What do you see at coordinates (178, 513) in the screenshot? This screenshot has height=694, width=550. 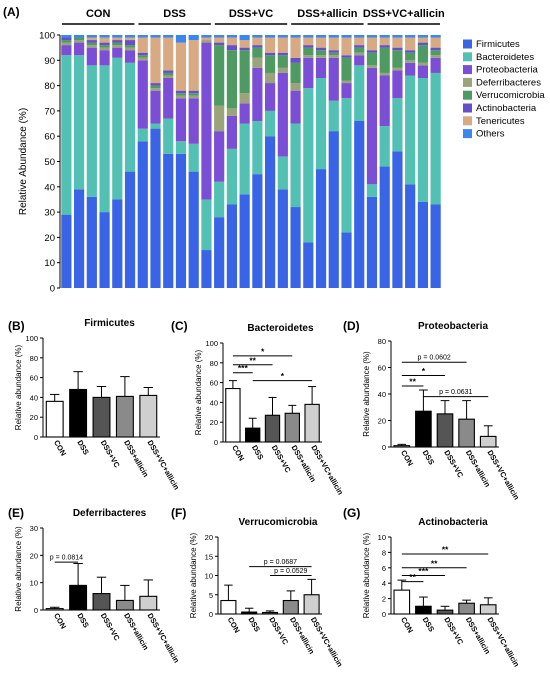 I see `panel-label: (F)` at bounding box center [178, 513].